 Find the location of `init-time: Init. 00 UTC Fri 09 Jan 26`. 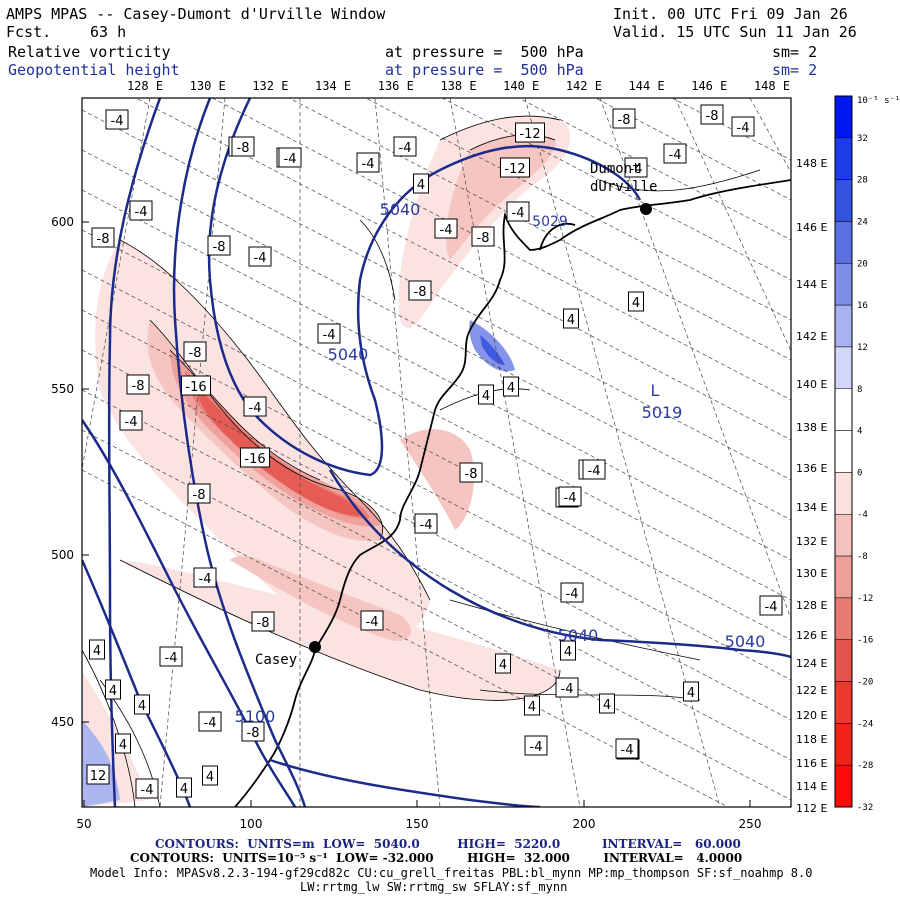

init-time: Init. 00 UTC Fri 09 Jan 26 is located at coordinates (730, 14).